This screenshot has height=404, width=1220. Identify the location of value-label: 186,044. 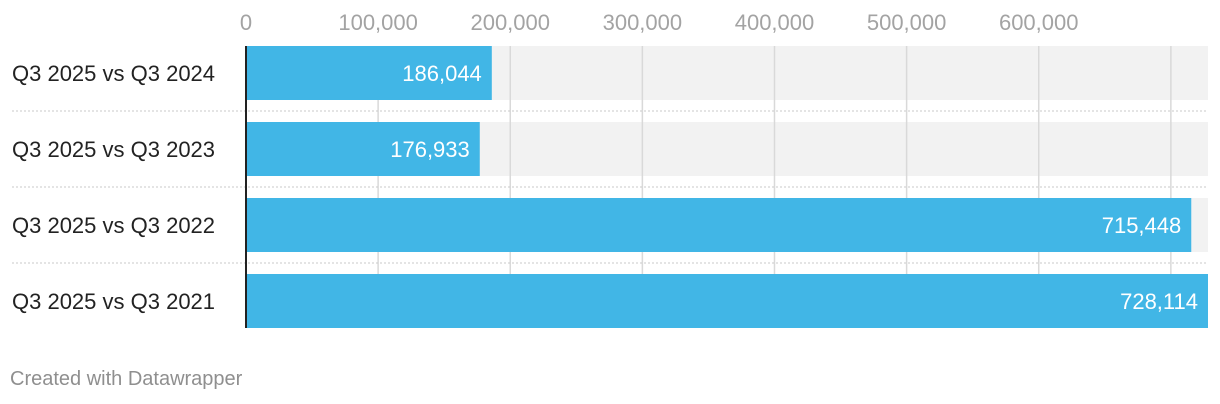
(442, 73).